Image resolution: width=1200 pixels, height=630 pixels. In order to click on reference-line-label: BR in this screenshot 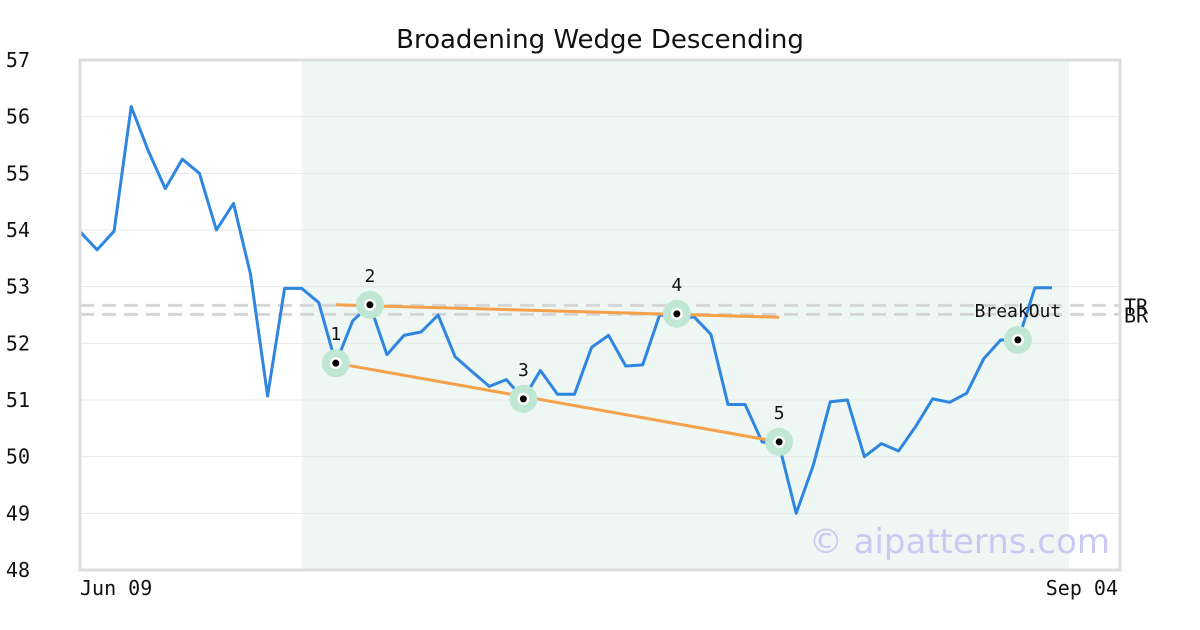, I will do `click(1136, 315)`.